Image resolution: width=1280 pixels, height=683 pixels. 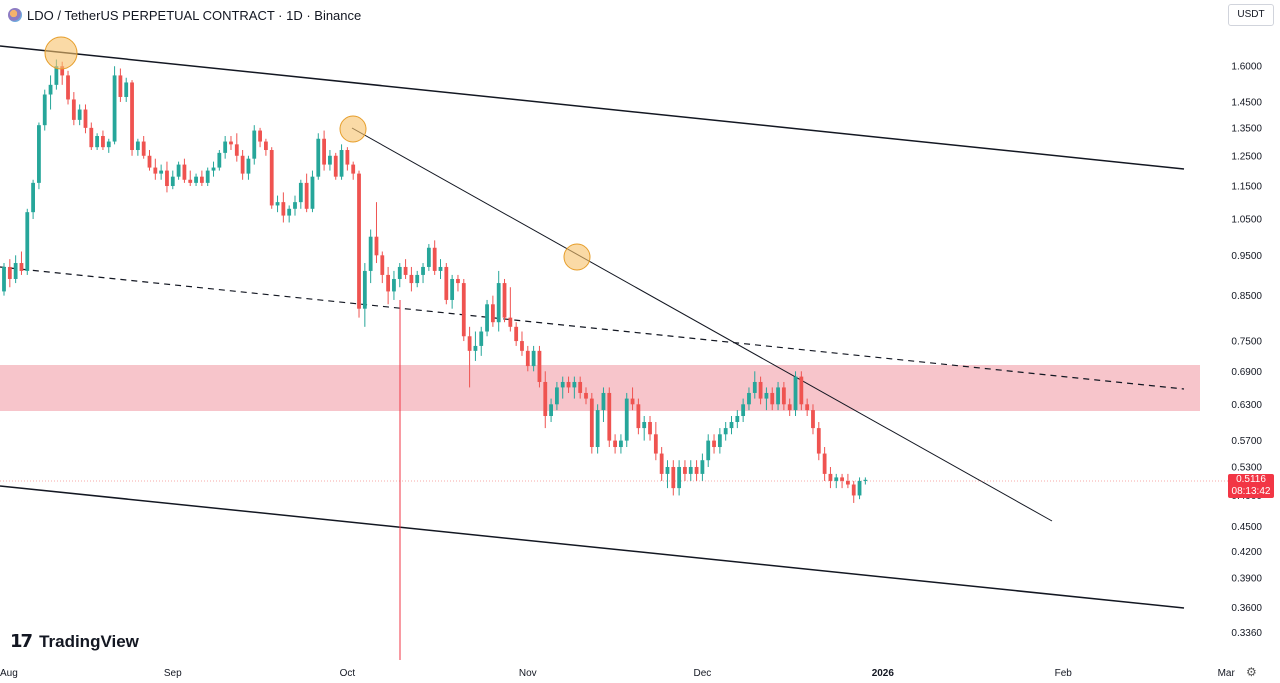 What do you see at coordinates (1251, 672) in the screenshot?
I see `gear-icon: ⚙` at bounding box center [1251, 672].